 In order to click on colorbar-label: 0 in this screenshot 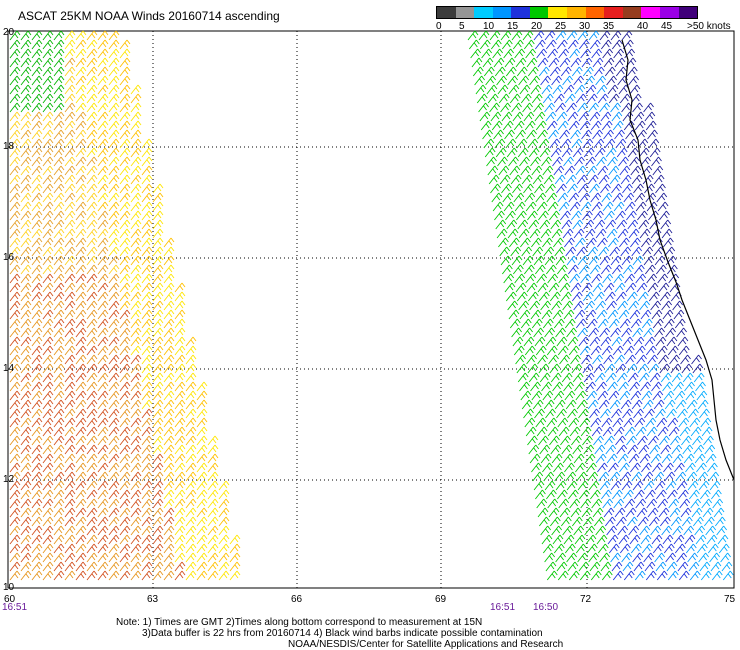, I will do `click(439, 26)`.